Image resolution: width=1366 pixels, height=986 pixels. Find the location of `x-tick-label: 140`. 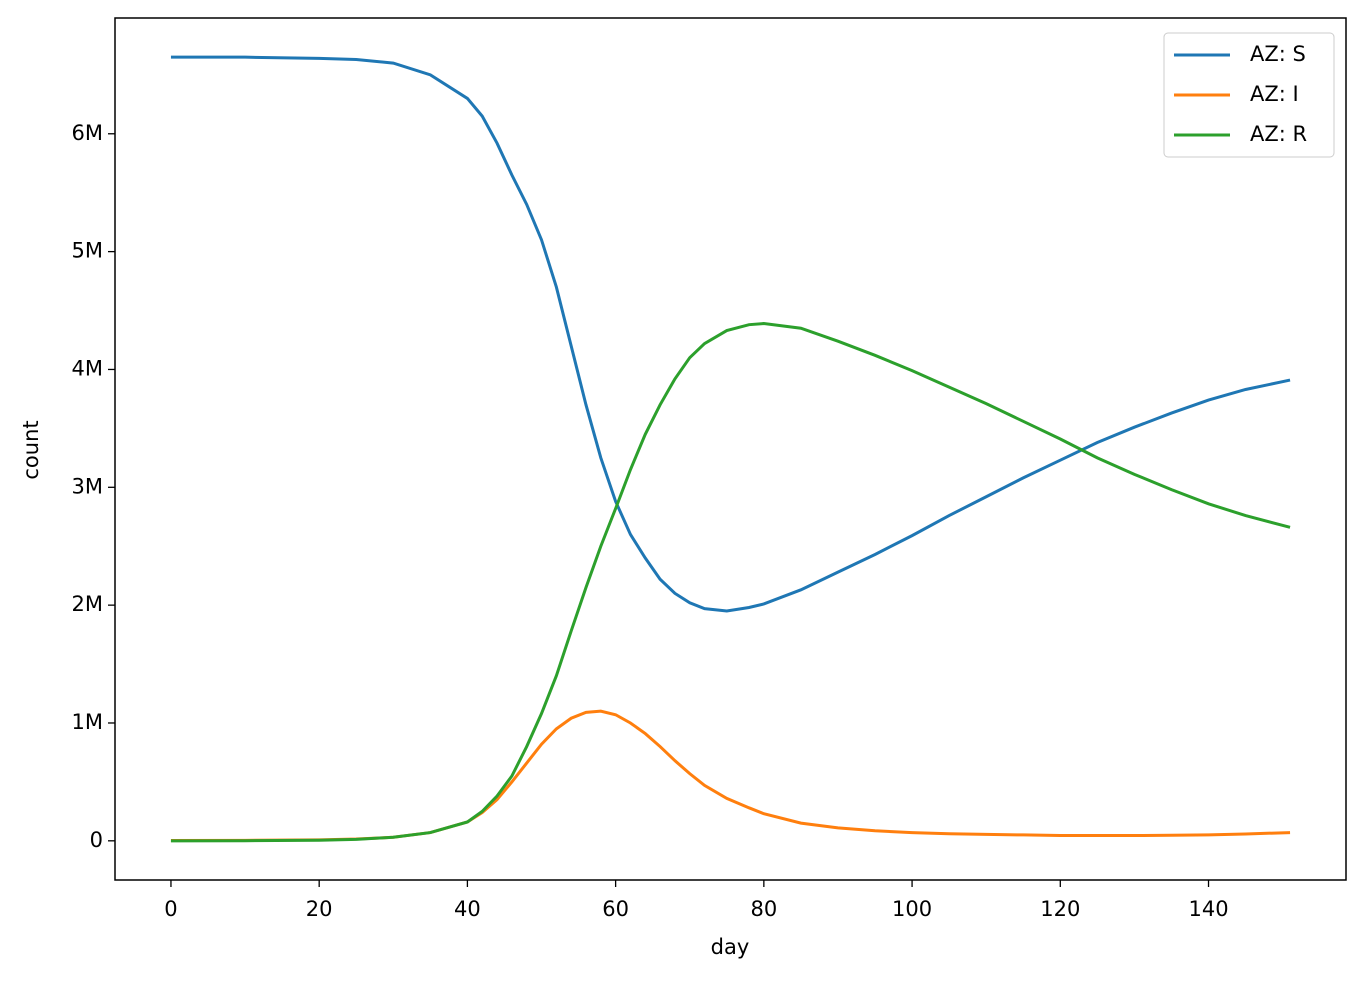

x-tick-label: 140 is located at coordinates (1208, 909).